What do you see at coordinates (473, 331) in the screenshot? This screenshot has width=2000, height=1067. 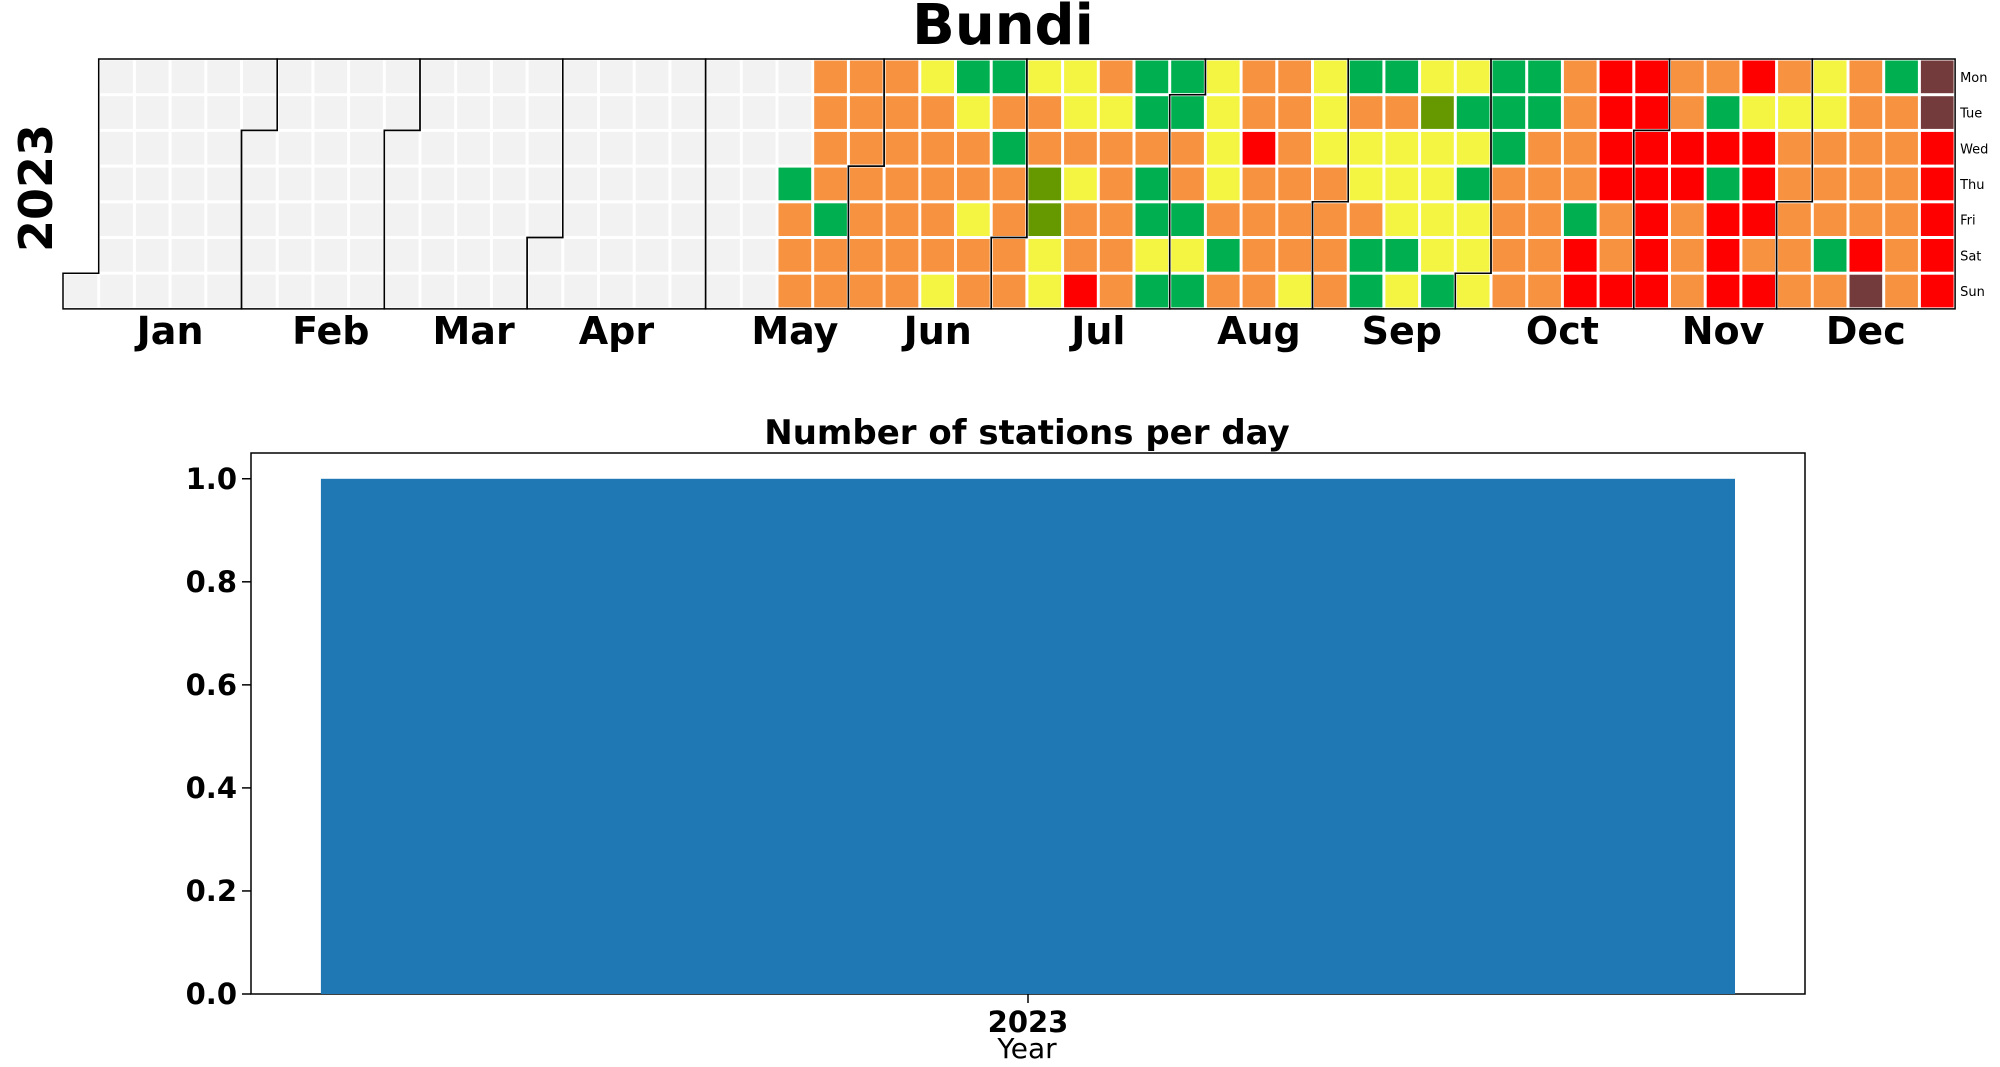 I see `month-label: Mar` at bounding box center [473, 331].